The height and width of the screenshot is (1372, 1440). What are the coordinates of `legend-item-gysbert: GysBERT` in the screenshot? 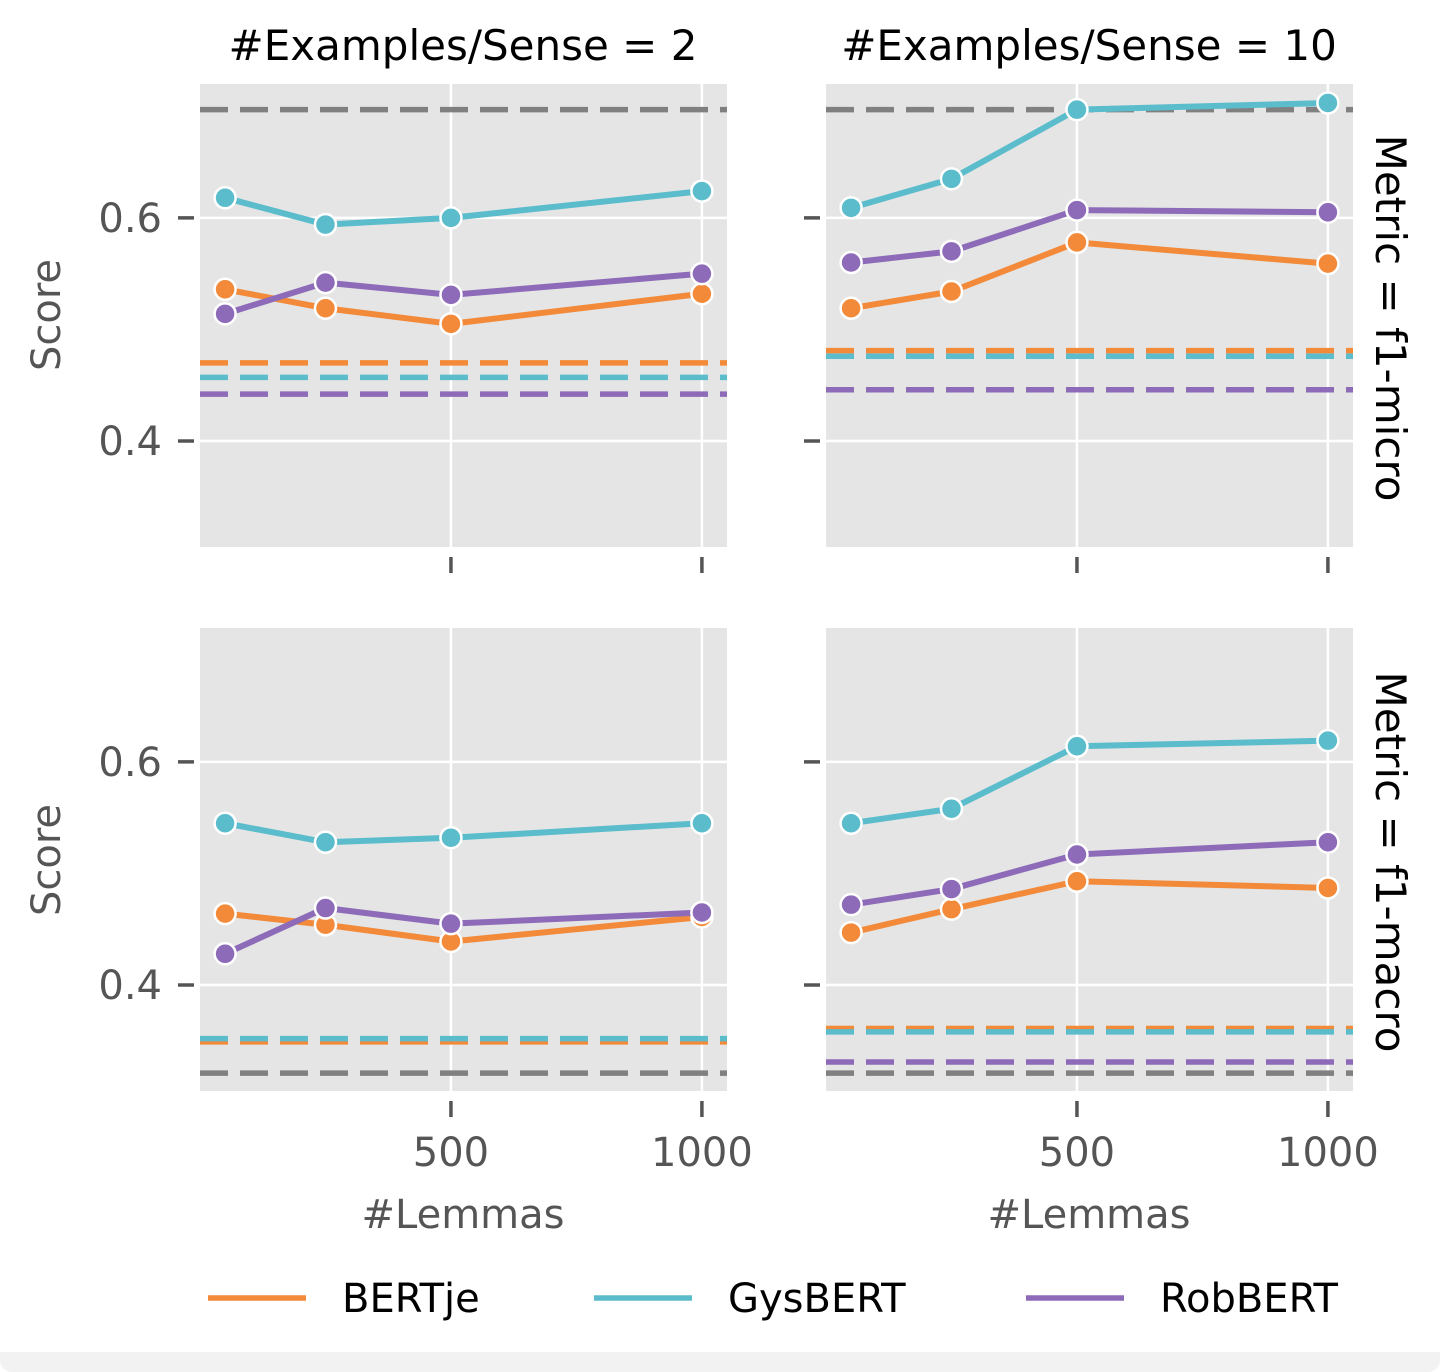 It's located at (750, 1299).